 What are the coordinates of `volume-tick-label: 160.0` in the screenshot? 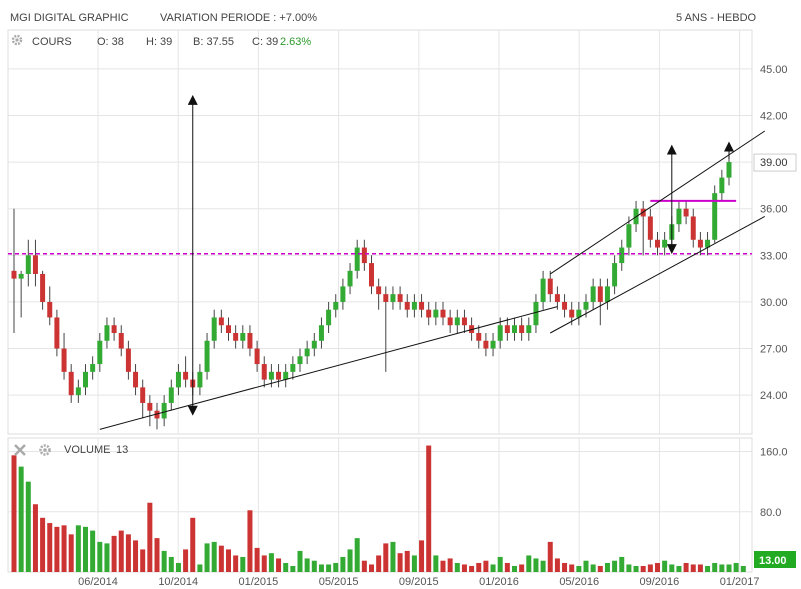 It's located at (774, 453).